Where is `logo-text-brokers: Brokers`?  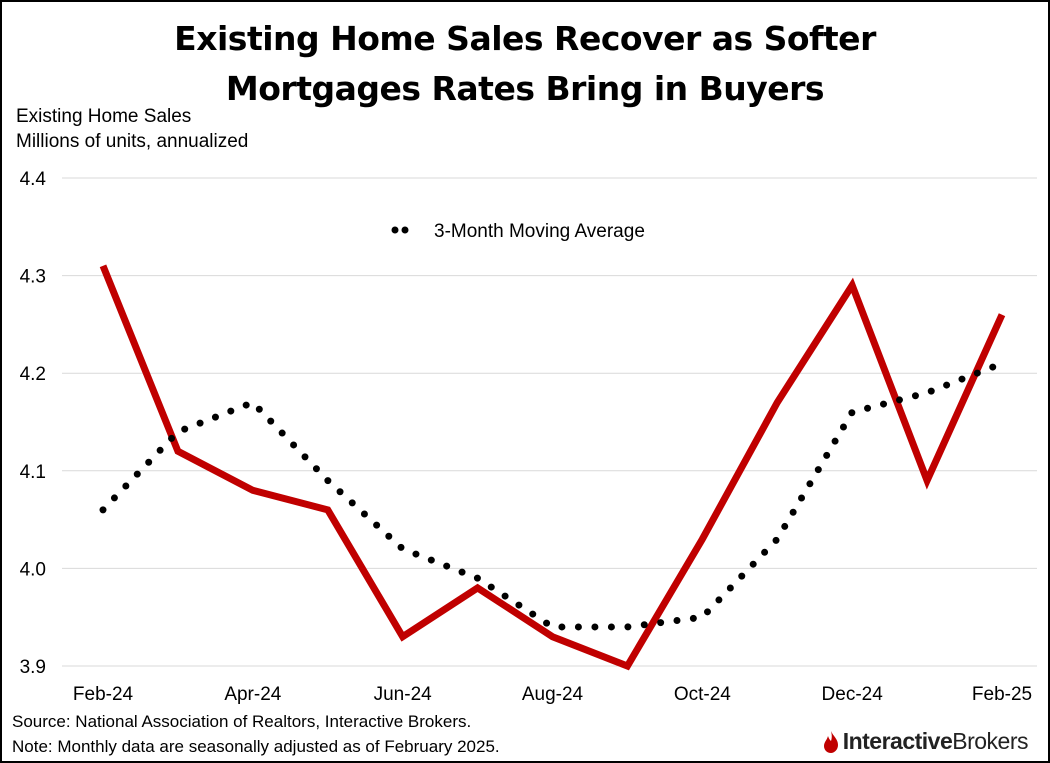
logo-text-brokers: Brokers is located at coordinates (990, 741).